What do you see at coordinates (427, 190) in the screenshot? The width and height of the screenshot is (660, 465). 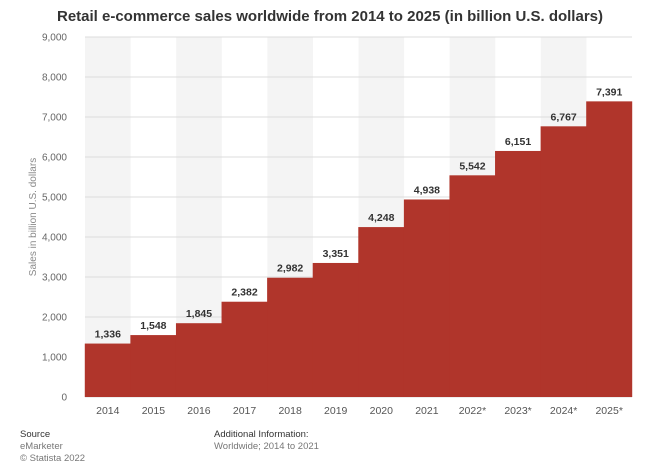 I see `data-label: 4,938` at bounding box center [427, 190].